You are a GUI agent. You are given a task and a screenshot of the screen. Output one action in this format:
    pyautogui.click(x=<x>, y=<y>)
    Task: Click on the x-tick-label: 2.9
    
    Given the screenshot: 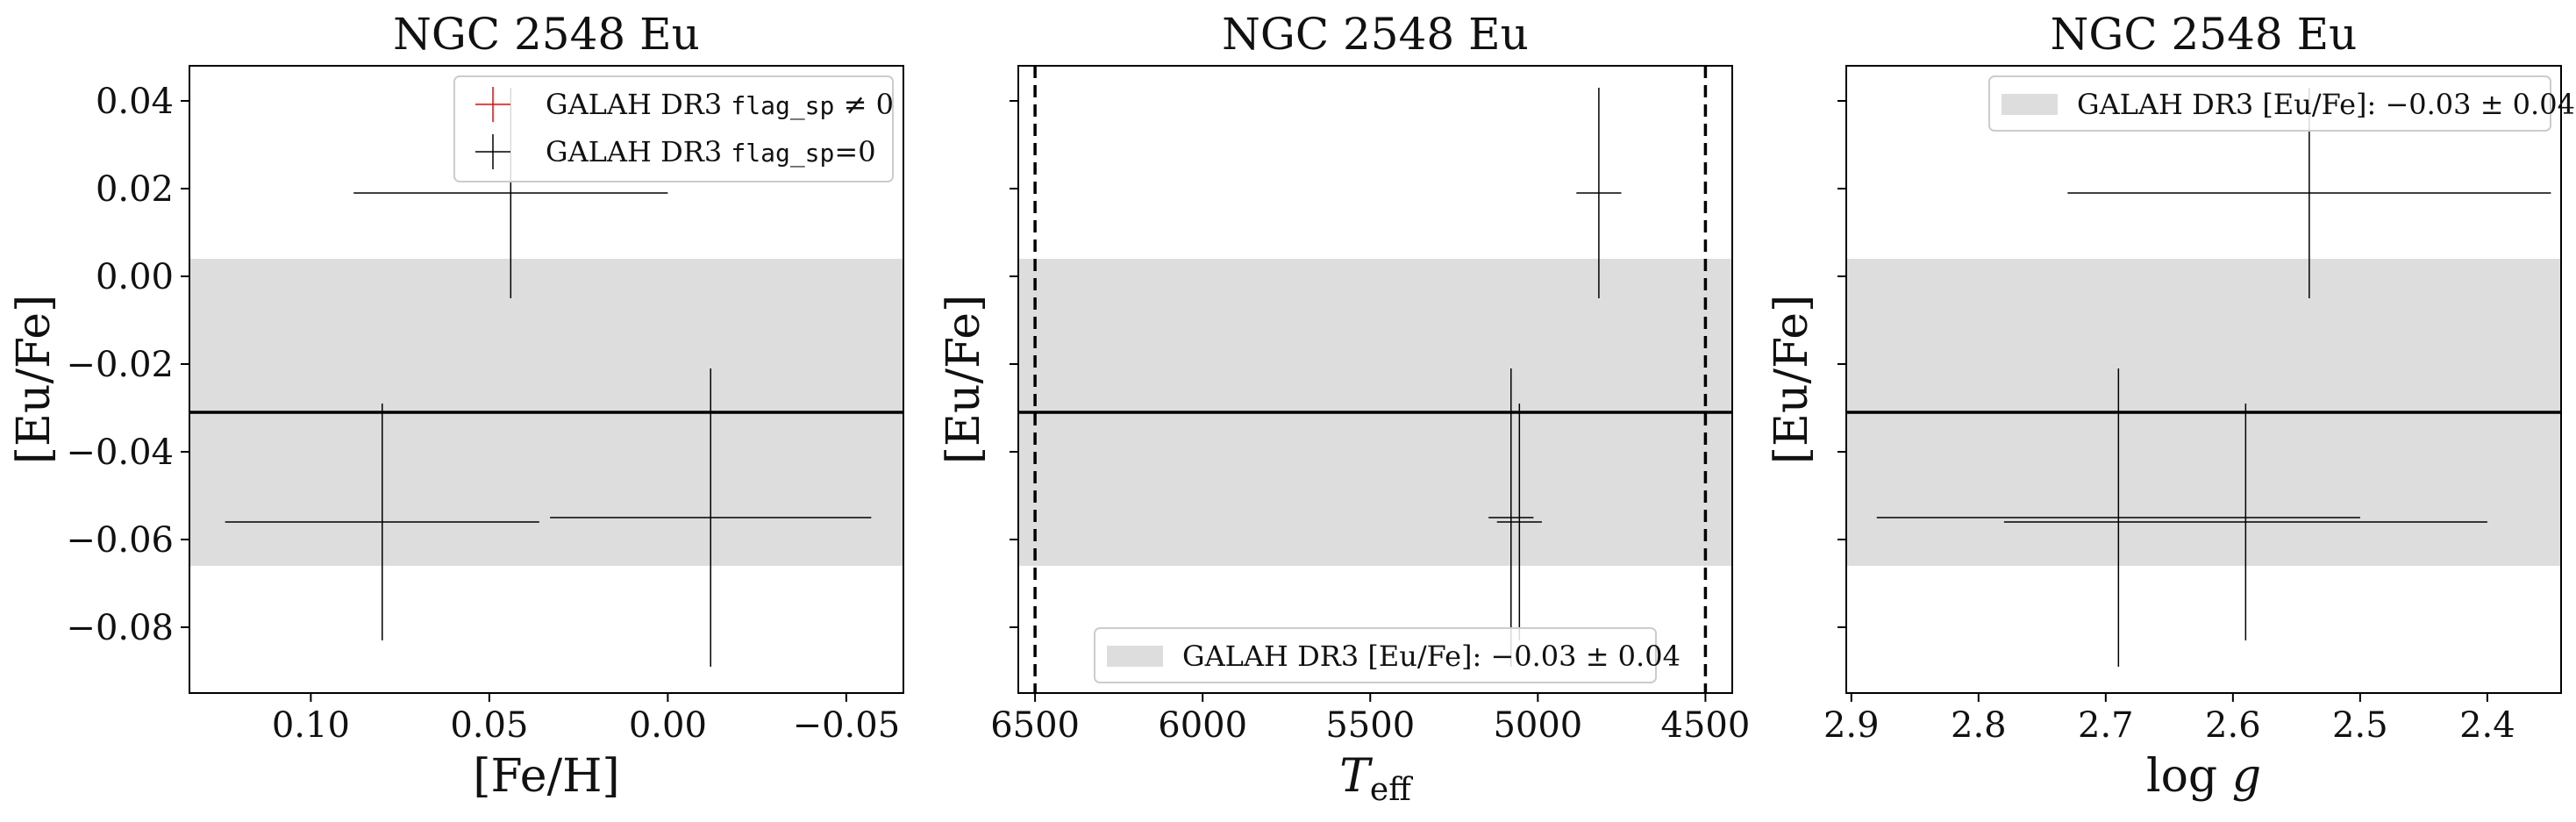 What is the action you would take?
    pyautogui.click(x=1851, y=726)
    